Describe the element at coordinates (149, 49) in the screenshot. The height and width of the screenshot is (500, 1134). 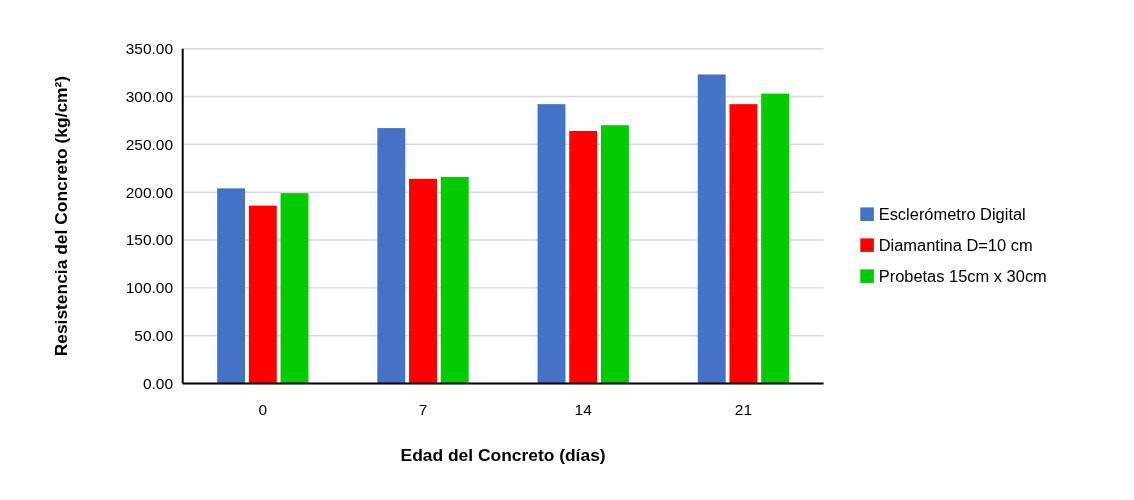
I see `y-tick-label: 350.00` at that location.